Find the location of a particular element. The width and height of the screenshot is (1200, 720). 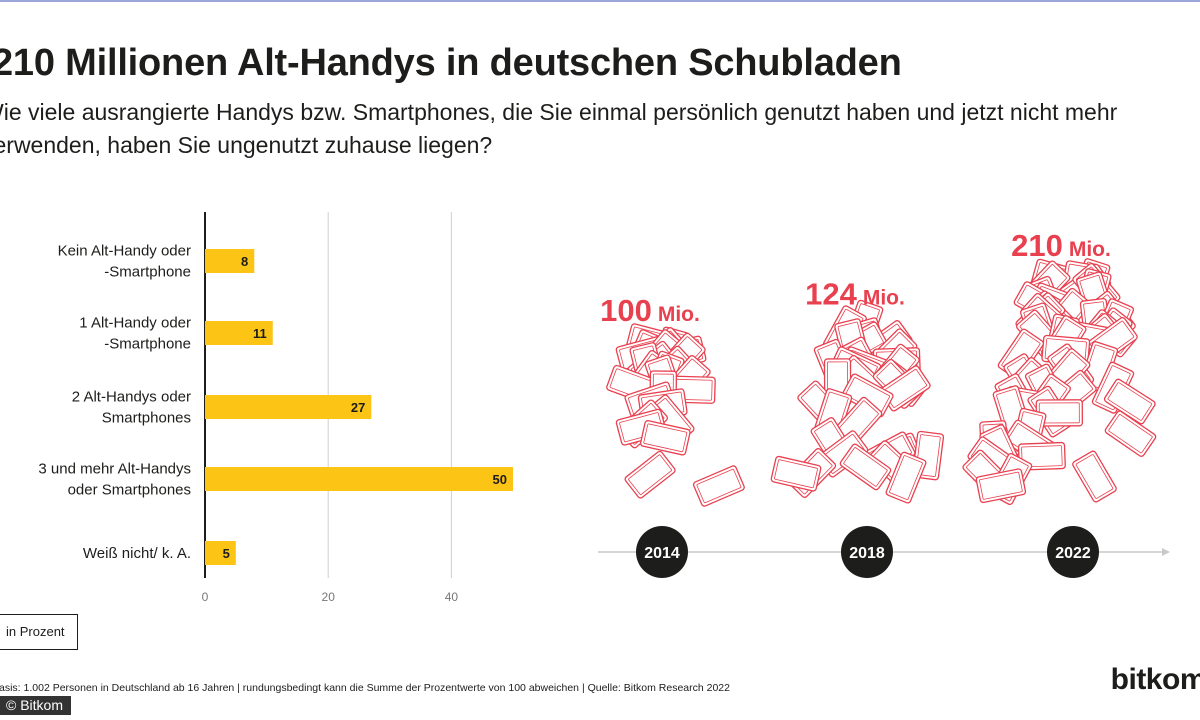

x-tick-label: 40 is located at coordinates (452, 597).